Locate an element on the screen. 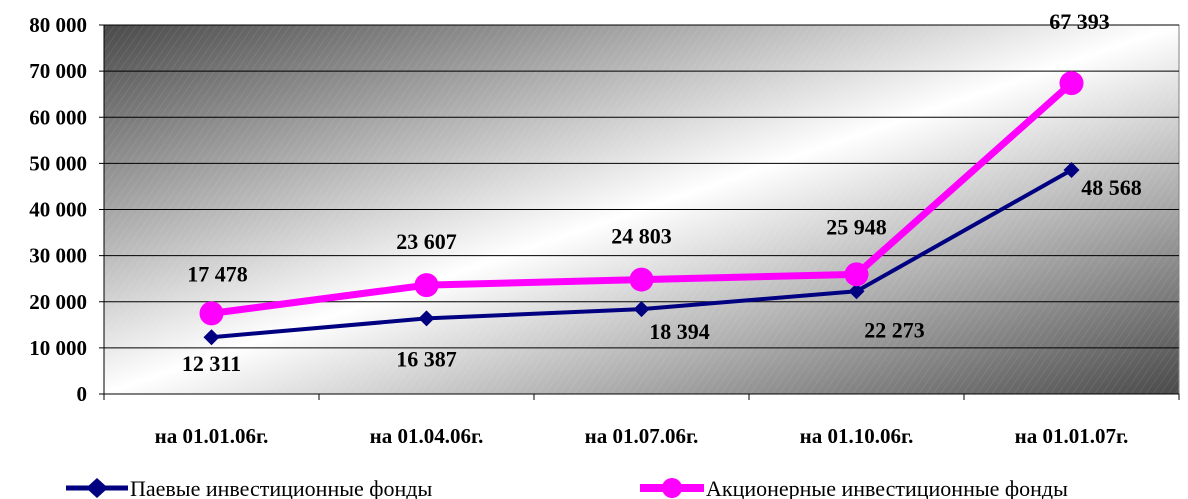 The height and width of the screenshot is (499, 1188). legend-label-aktsionernye: Акционерные инвестиционные фонды is located at coordinates (887, 487).